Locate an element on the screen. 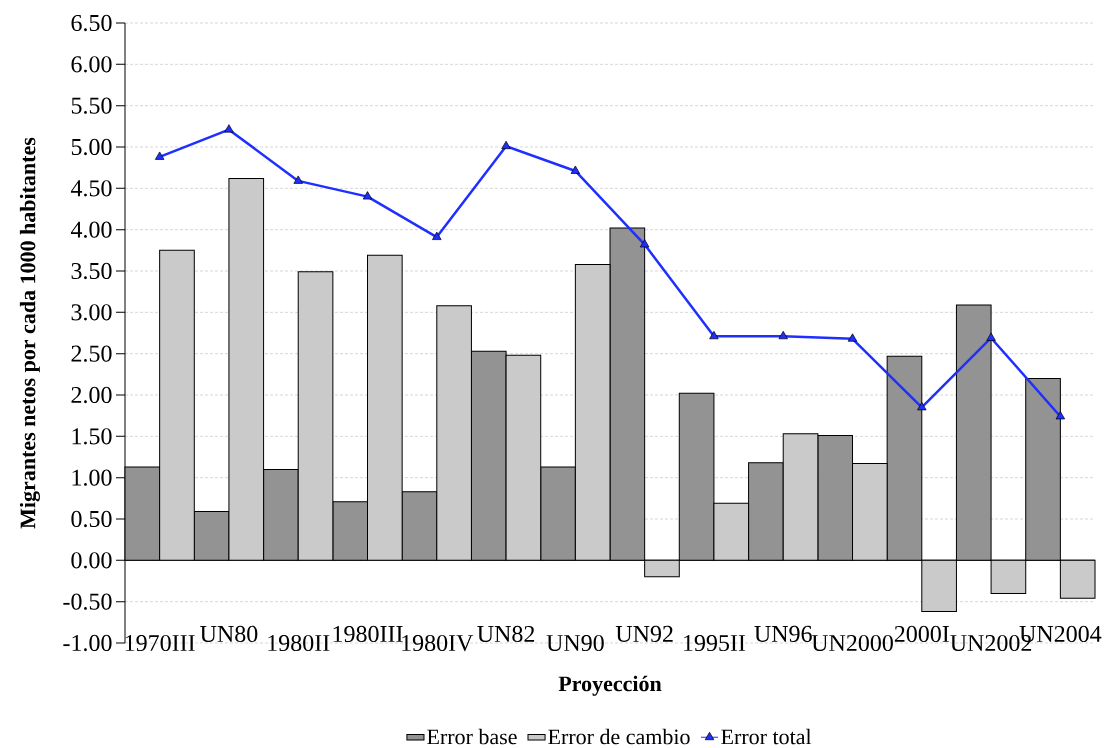 Image resolution: width=1105 pixels, height=748 pixels. x-tick-label: UN90 is located at coordinates (575, 643).